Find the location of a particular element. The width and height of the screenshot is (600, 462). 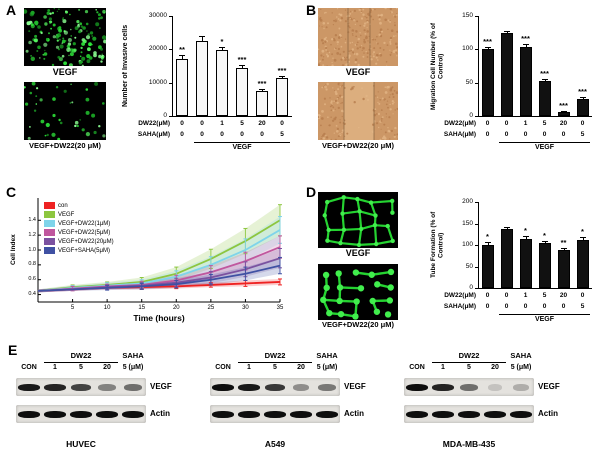

legend-swatch is located at coordinates (49, 223).